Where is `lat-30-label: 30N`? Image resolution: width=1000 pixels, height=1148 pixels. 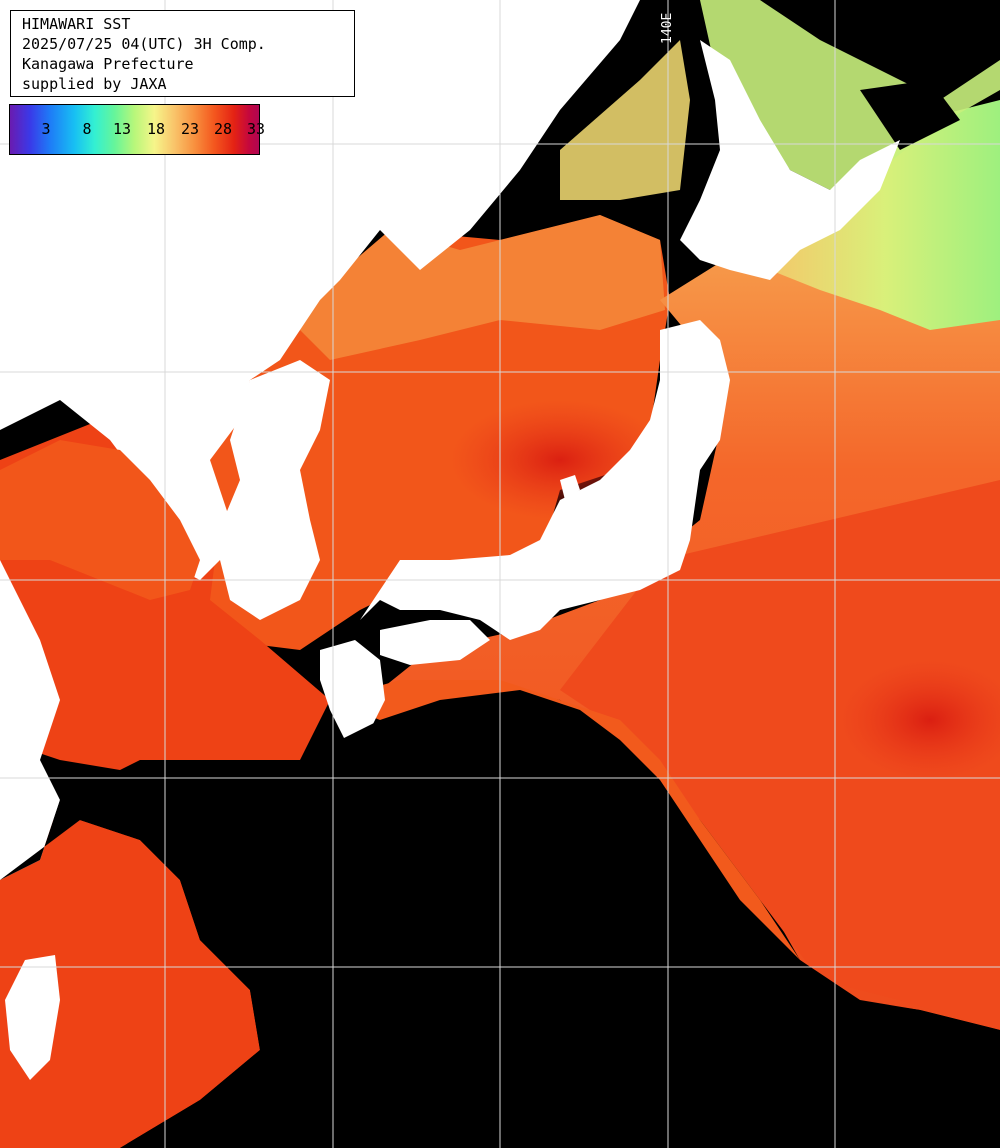
lat-30-label: 30N is located at coordinates (26, 767).